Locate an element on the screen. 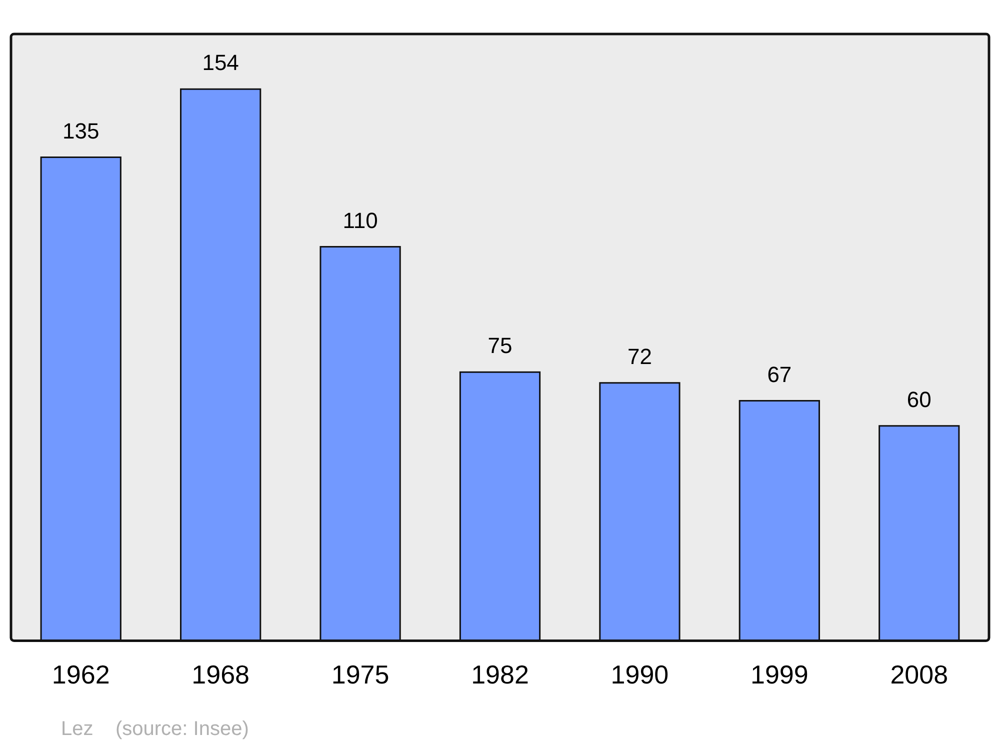  x-tick-label: 1962 is located at coordinates (81, 675).